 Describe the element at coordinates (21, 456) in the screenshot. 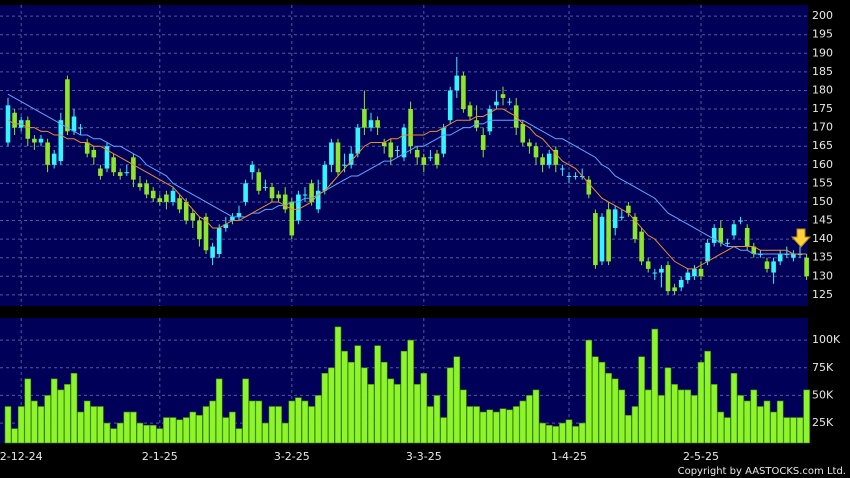

I see `x-tick-label: 2-12-24` at that location.